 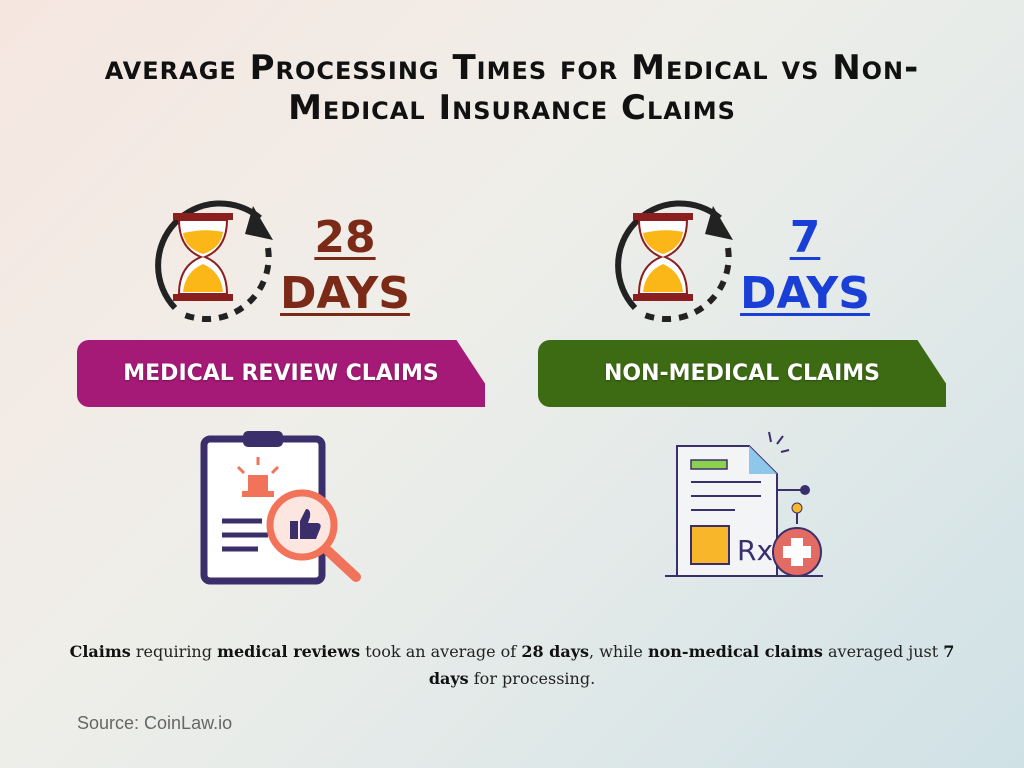 What do you see at coordinates (280, 508) in the screenshot?
I see `clipboard-review-icon` at bounding box center [280, 508].